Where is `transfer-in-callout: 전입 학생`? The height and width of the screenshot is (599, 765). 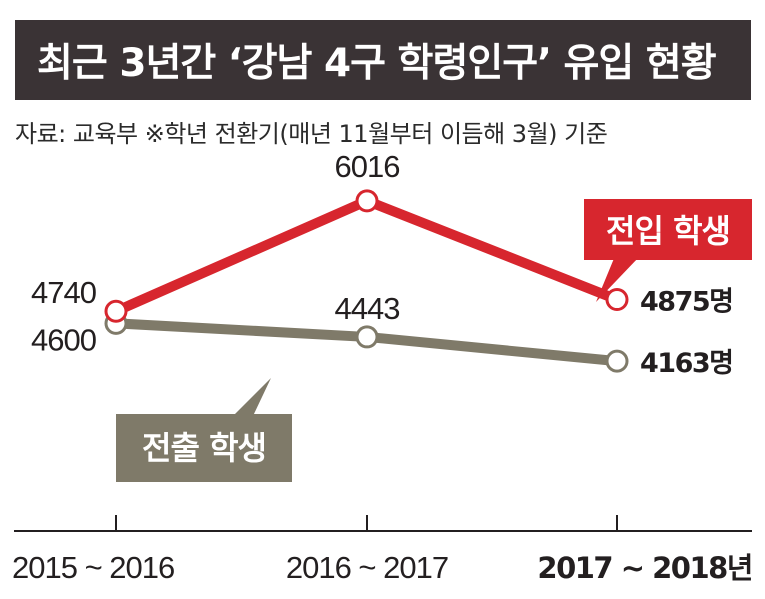 transfer-in-callout: 전입 학생 is located at coordinates (668, 250).